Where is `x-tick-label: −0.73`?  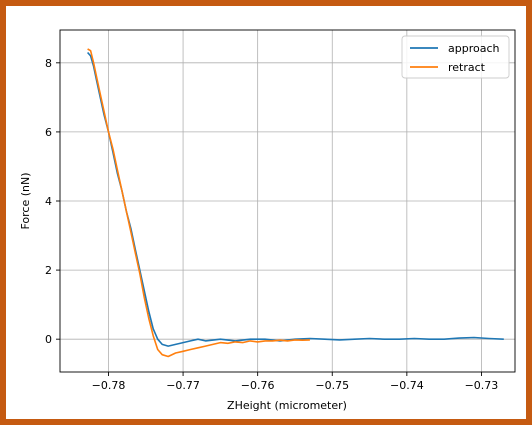
x-tick-label: −0.73 is located at coordinates (482, 385).